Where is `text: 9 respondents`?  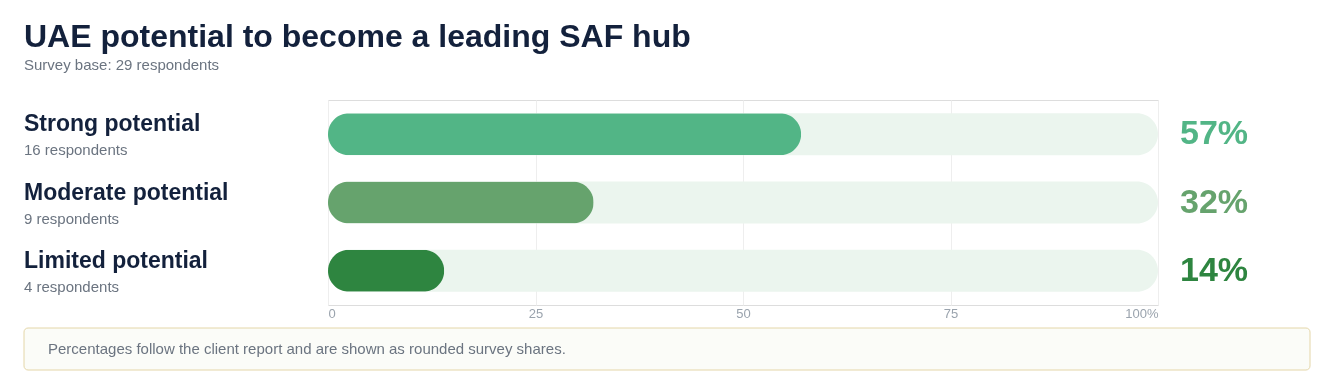
text: 9 respondents is located at coordinates (72, 218).